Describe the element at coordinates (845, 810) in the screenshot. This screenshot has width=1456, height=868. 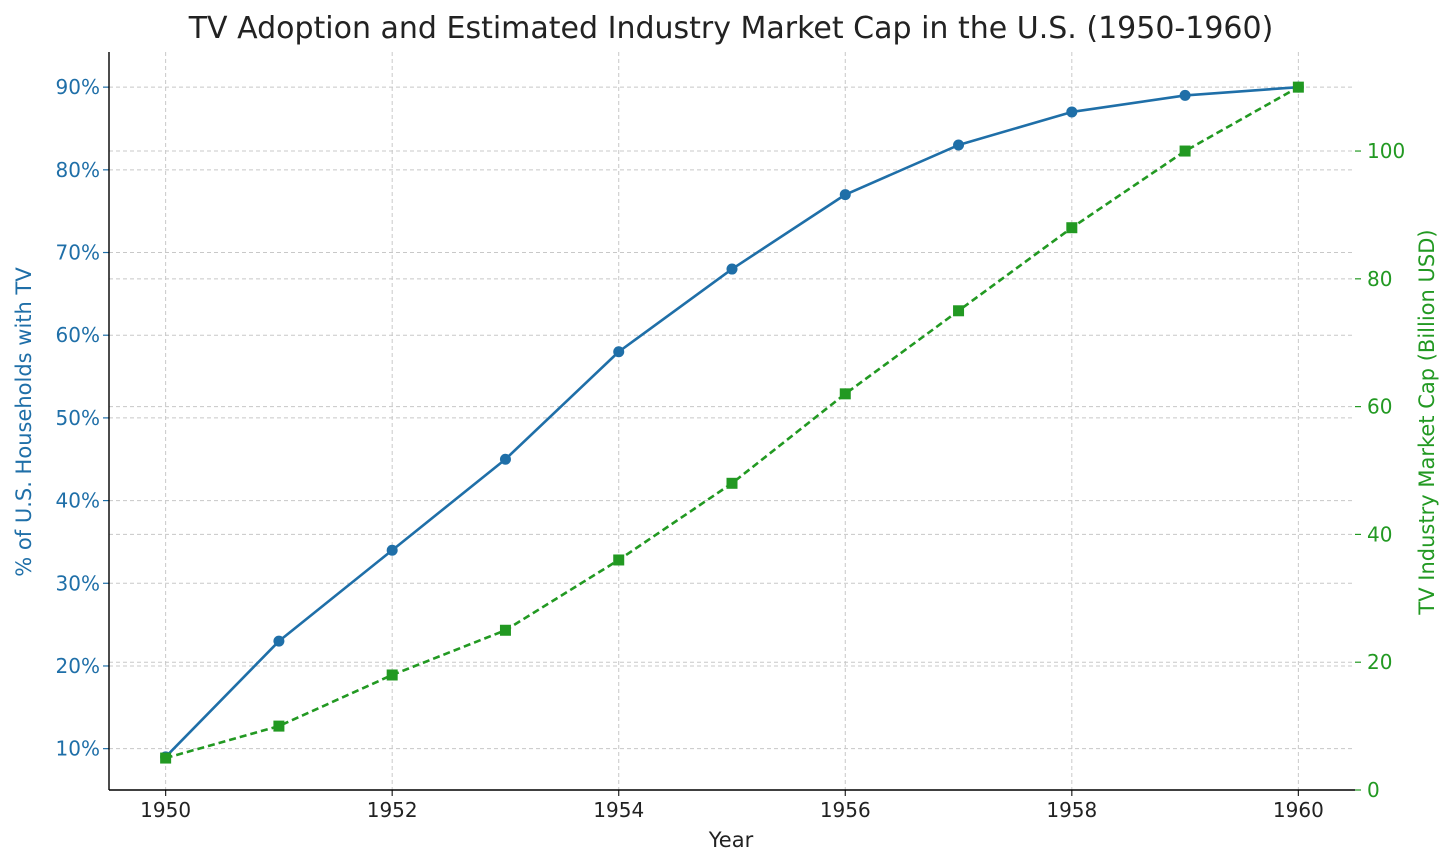
I see `x-tick-label: 1956` at that location.